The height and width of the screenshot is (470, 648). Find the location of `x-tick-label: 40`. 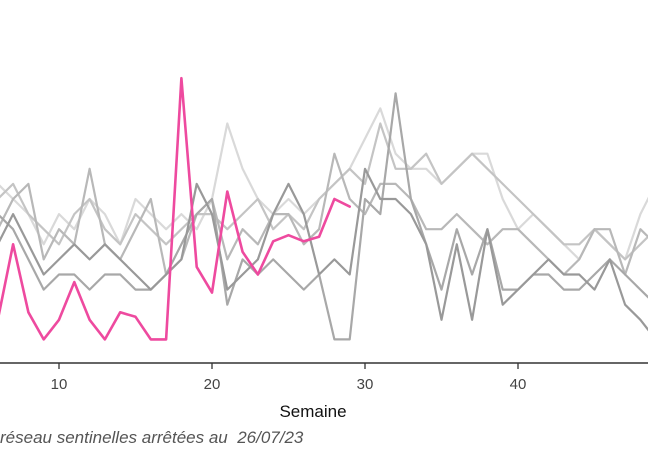

x-tick-label: 40 is located at coordinates (518, 384).